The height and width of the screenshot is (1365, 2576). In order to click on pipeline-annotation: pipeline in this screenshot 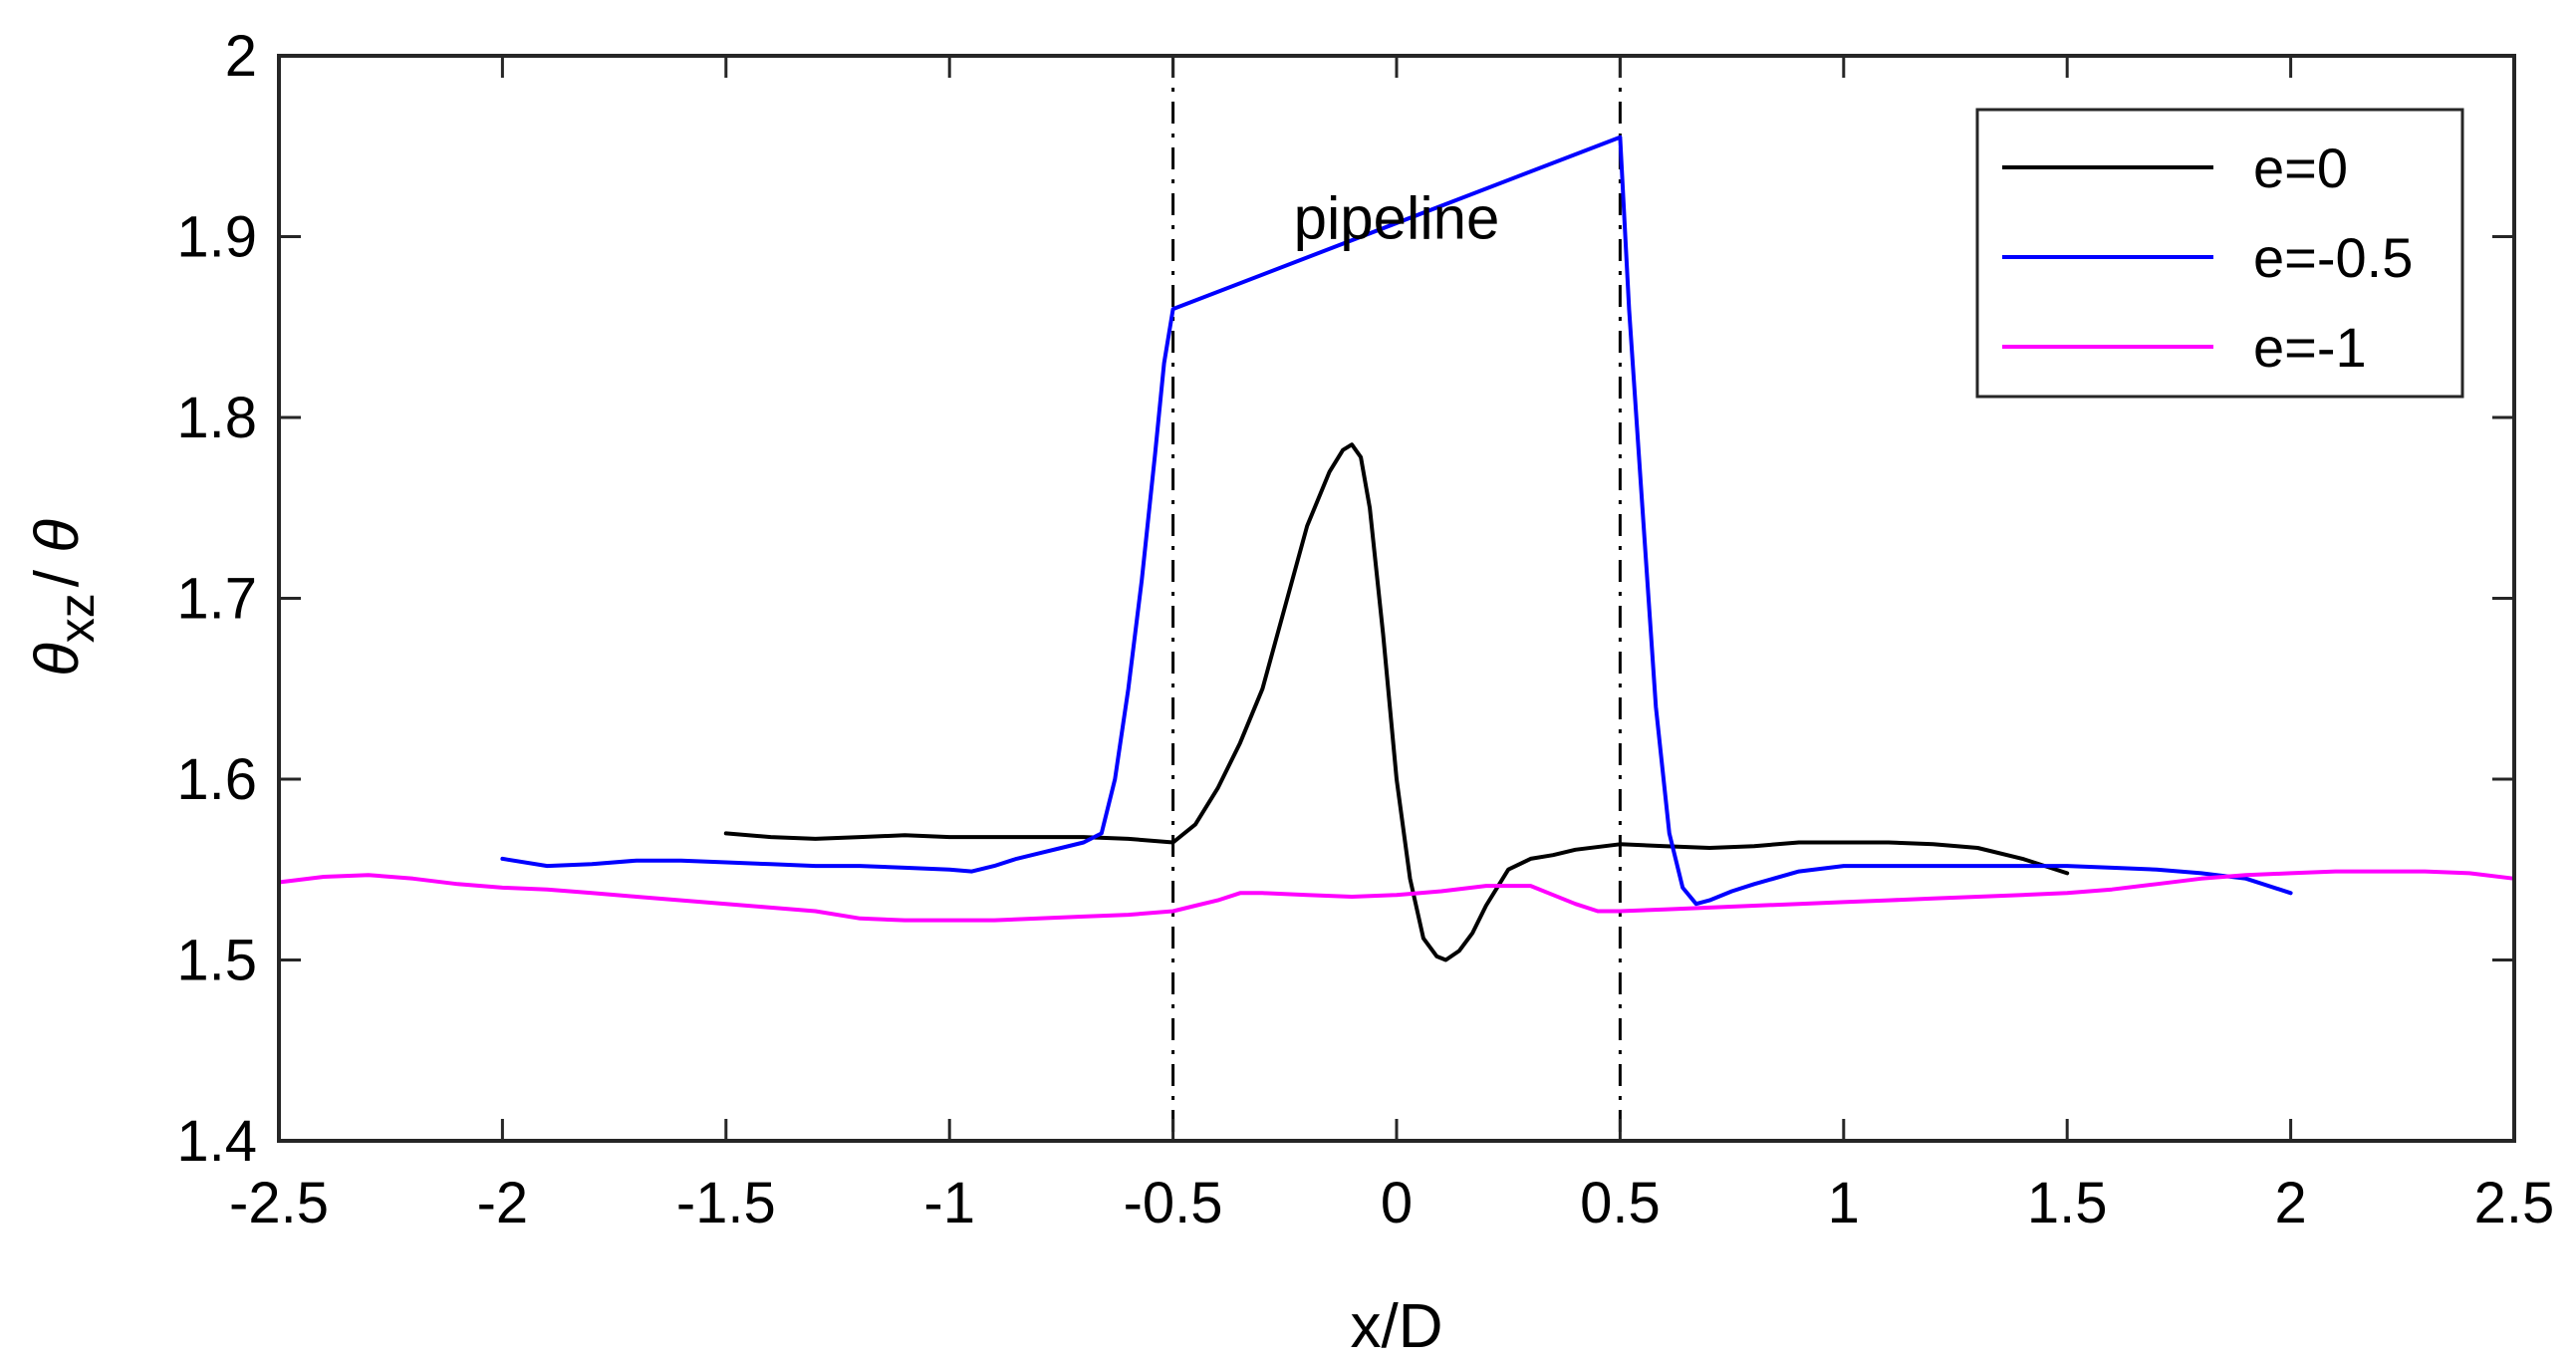, I will do `click(1397, 217)`.